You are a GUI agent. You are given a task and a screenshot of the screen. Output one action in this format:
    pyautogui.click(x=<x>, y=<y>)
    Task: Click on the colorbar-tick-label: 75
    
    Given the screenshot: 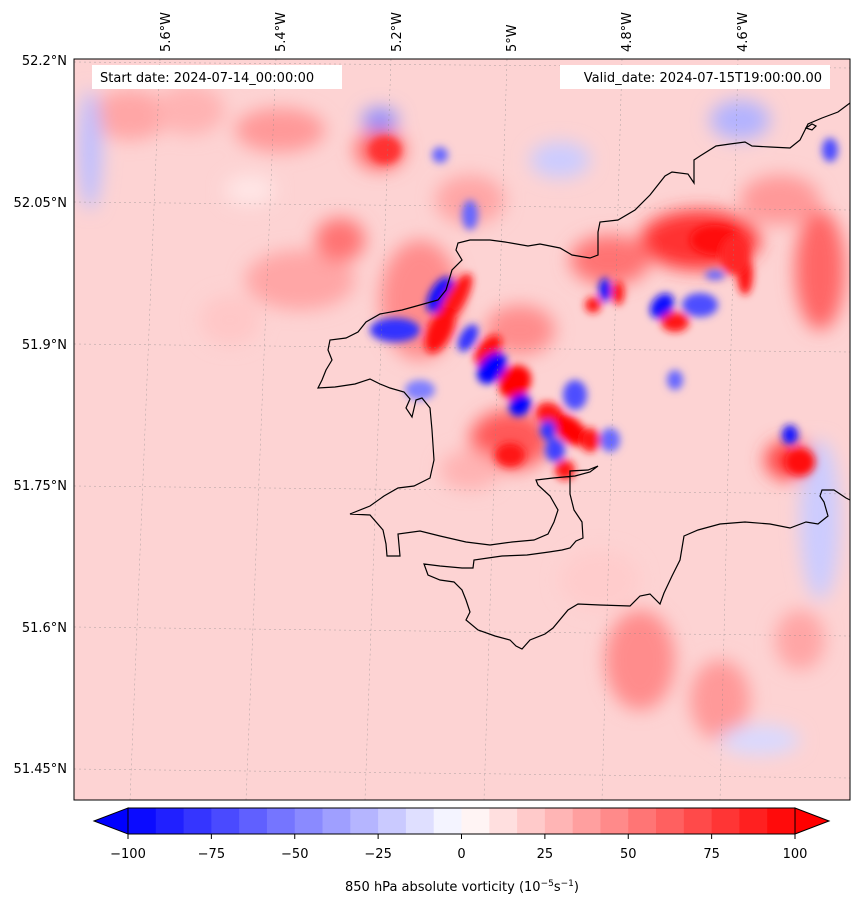 What is the action you would take?
    pyautogui.click(x=711, y=854)
    